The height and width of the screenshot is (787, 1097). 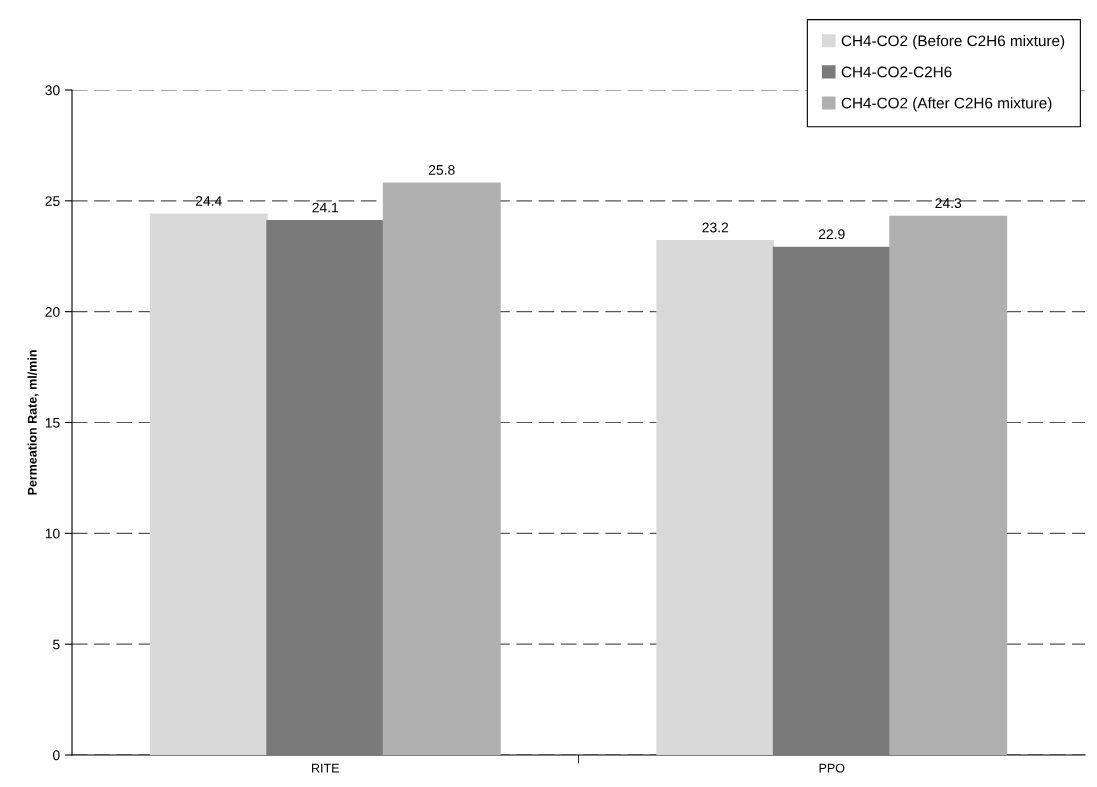 What do you see at coordinates (208, 201) in the screenshot?
I see `data-label: 24.4` at bounding box center [208, 201].